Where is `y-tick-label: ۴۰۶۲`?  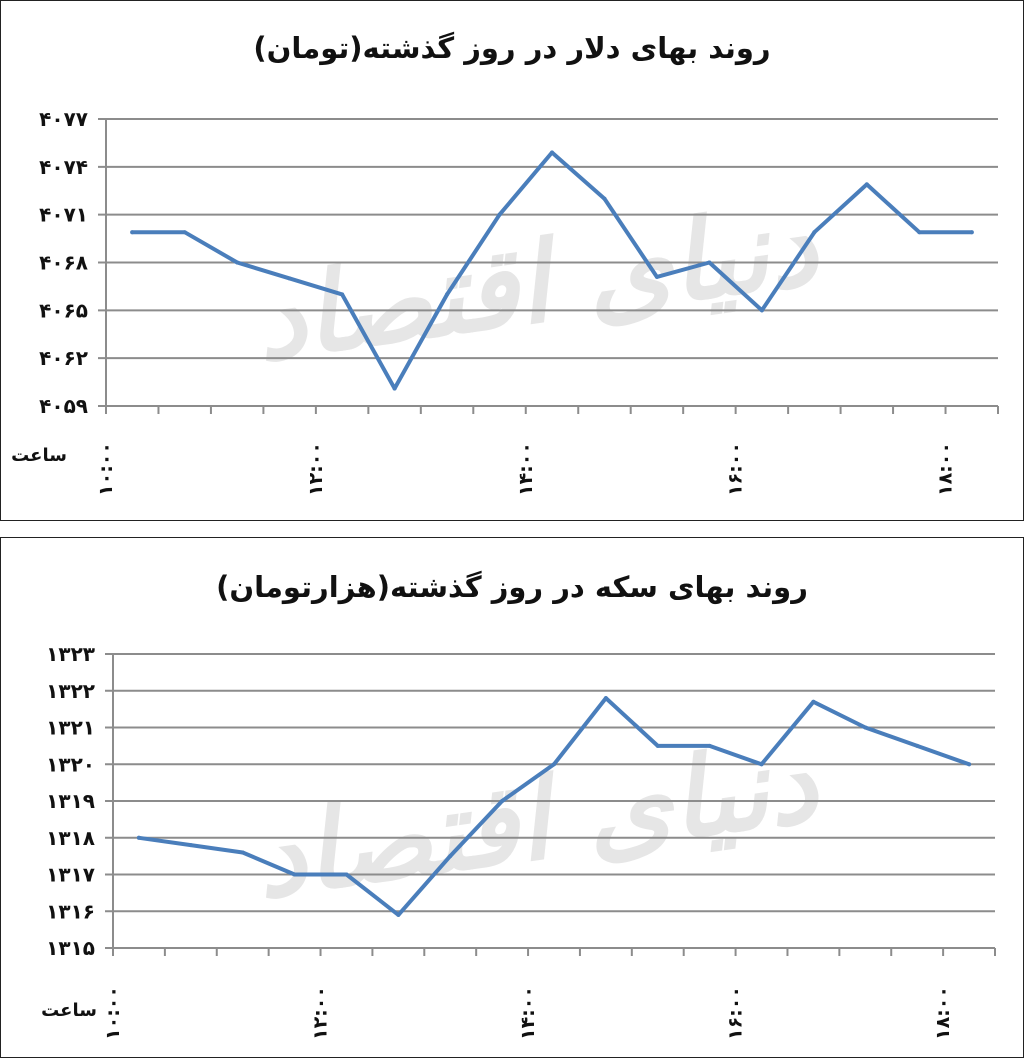
y-tick-label: ۴۰۶۲ is located at coordinates (63, 358).